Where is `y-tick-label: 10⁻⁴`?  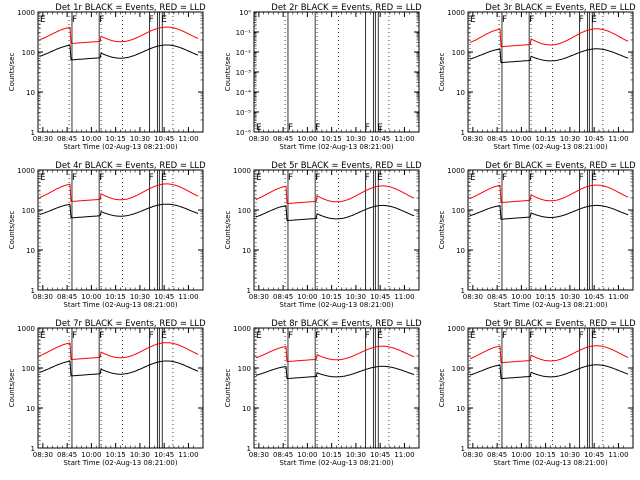
y-tick-label: 10⁻⁴ is located at coordinates (244, 93).